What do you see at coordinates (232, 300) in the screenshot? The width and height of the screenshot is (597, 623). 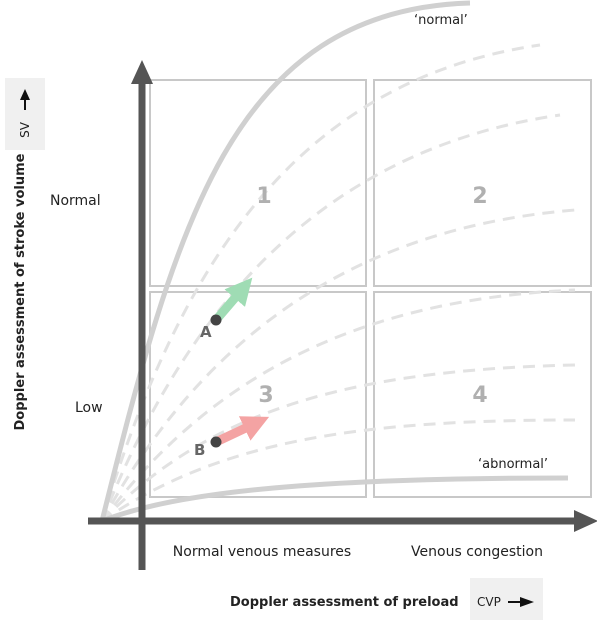 I see `point-a-arrow` at bounding box center [232, 300].